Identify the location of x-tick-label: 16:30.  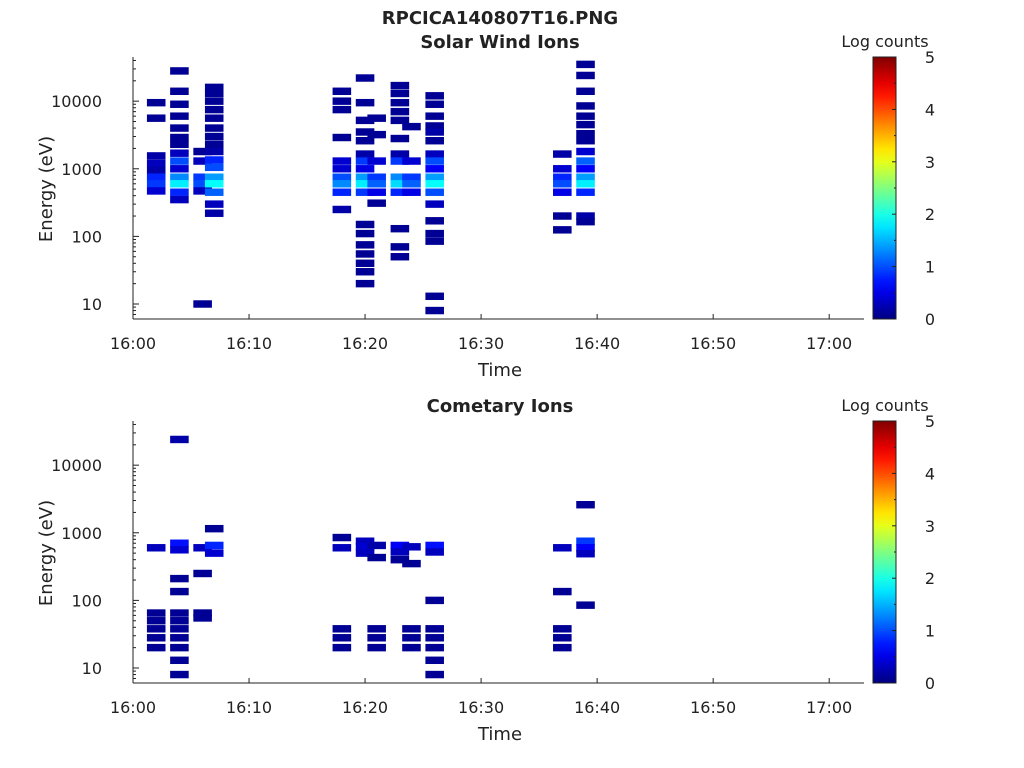
(481, 707).